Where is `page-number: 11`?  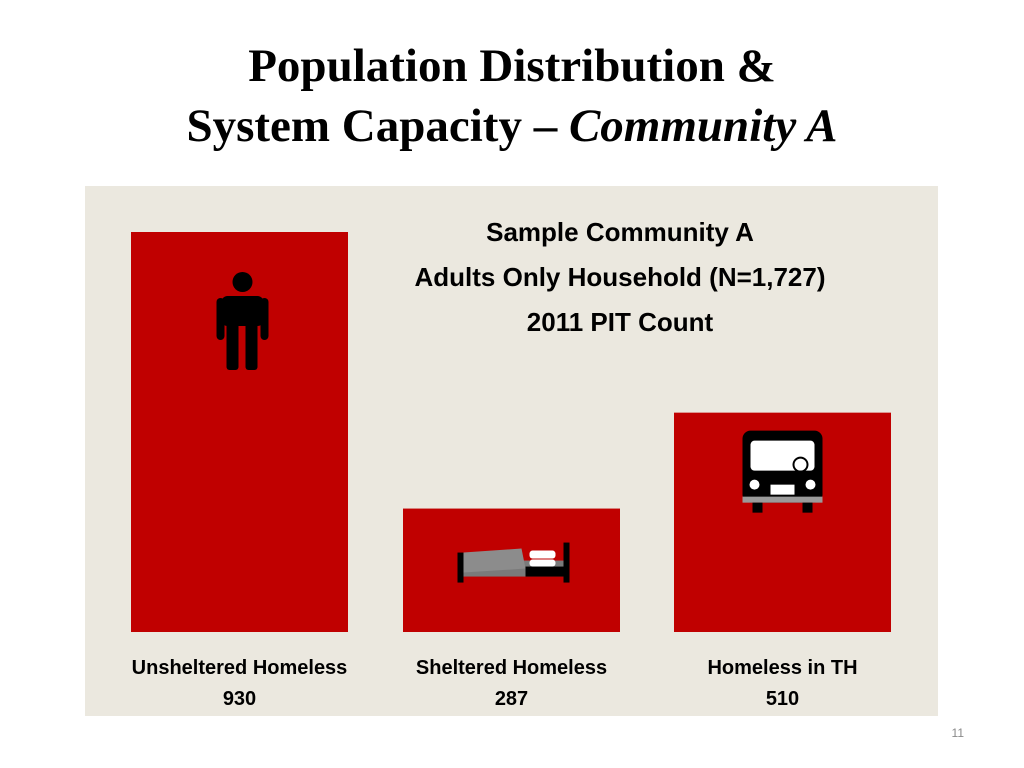
page-number: 11 is located at coordinates (957, 733).